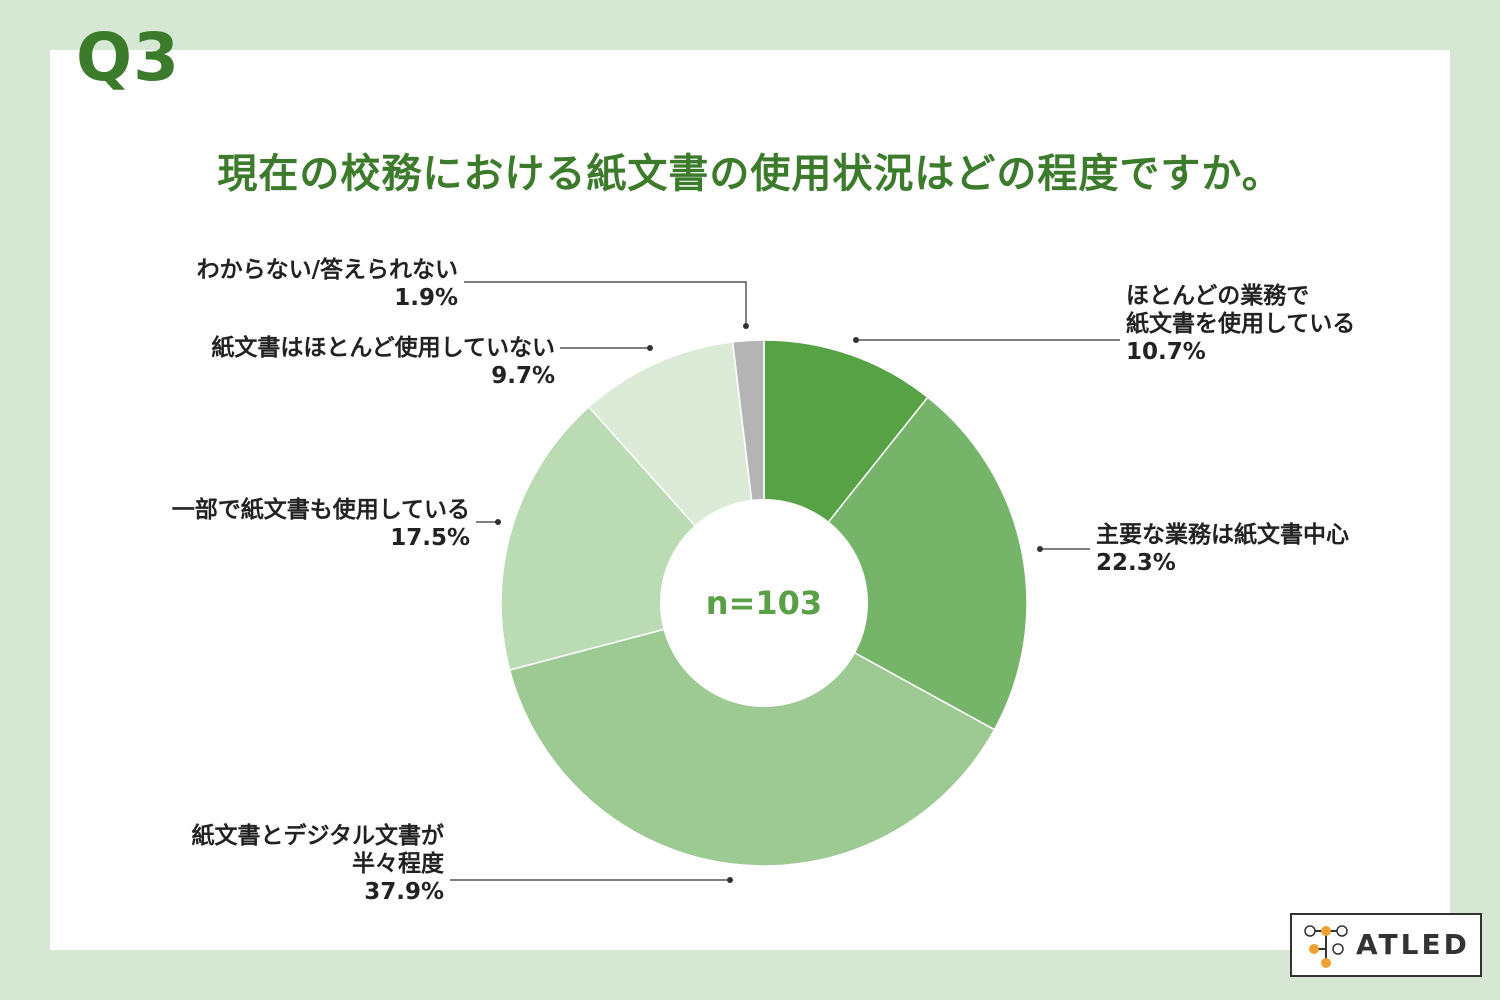 The height and width of the screenshot is (1000, 1500). Describe the element at coordinates (404, 892) in the screenshot. I see `slice-value: 37.9%` at that location.